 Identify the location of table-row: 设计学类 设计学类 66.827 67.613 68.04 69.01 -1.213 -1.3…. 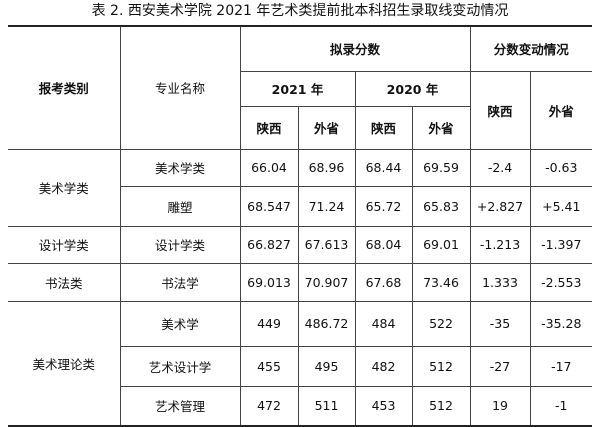
(300, 244).